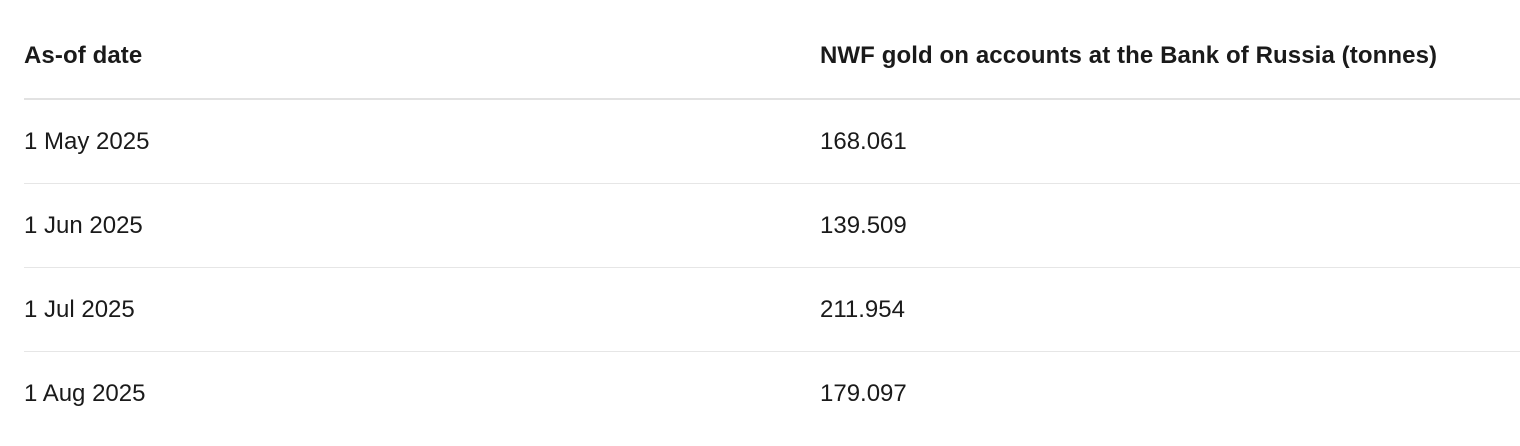 This screenshot has width=1520, height=446. I want to click on cell-date: 1 Jun 2025, so click(422, 225).